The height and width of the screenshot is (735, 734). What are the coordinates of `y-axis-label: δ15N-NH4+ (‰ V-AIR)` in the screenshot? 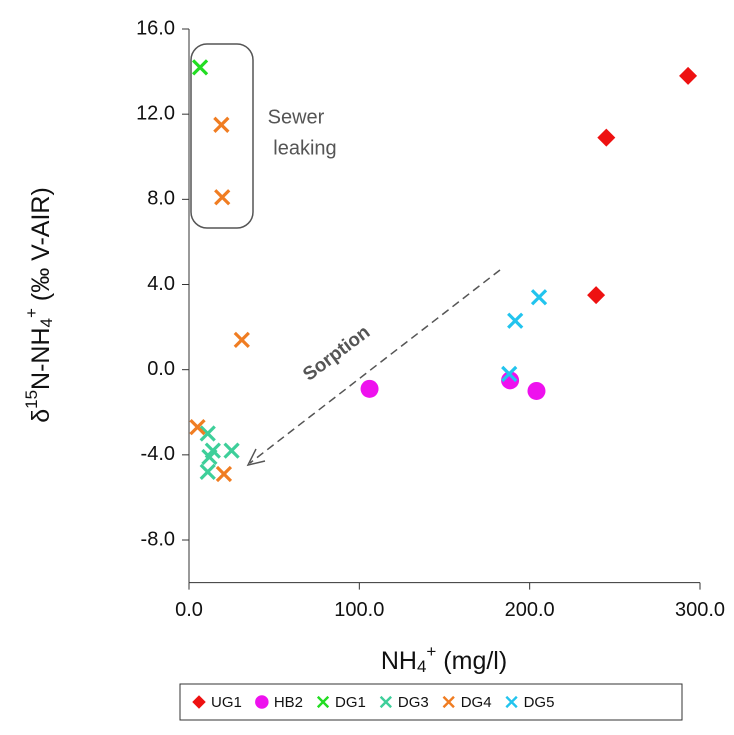 It's located at (39, 305).